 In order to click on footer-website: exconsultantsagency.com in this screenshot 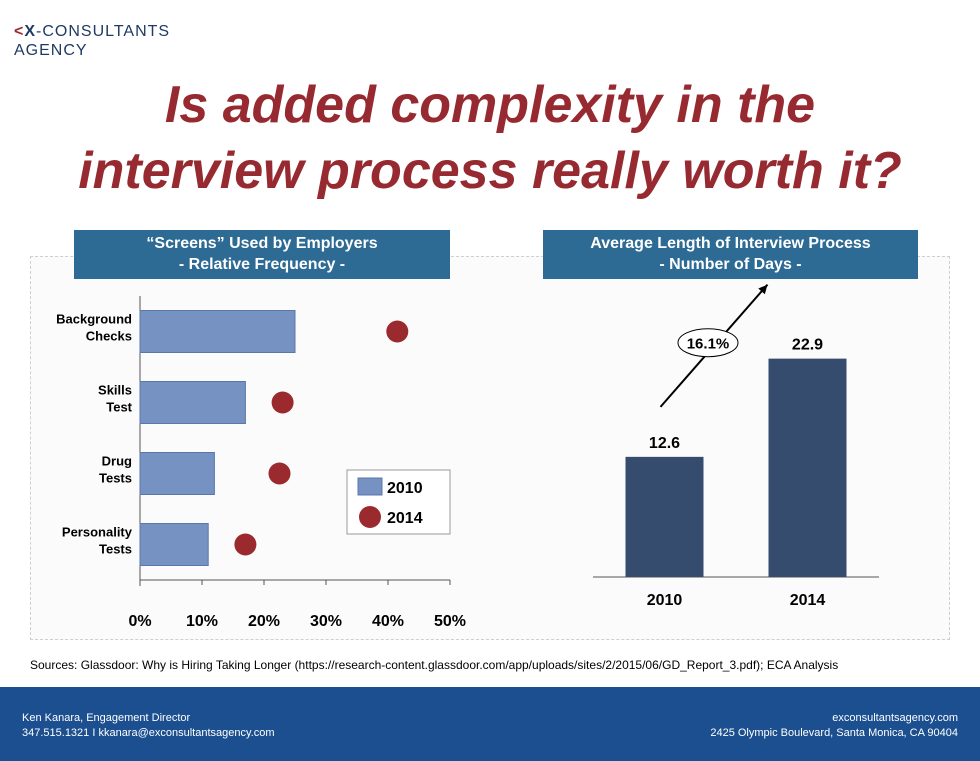, I will do `click(895, 718)`.